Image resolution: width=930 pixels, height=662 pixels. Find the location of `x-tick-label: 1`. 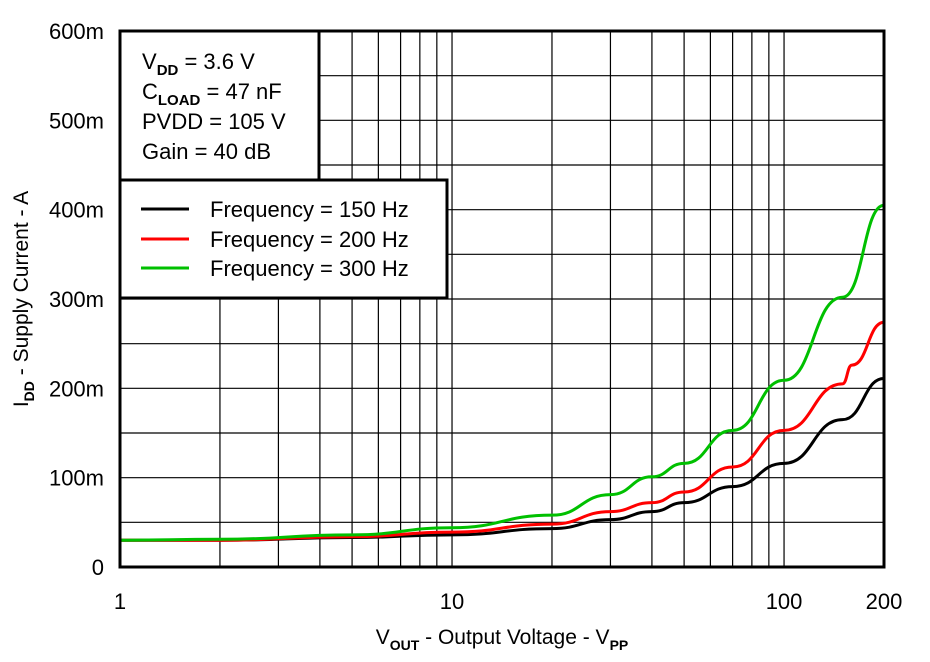

x-tick-label: 1 is located at coordinates (120, 601).